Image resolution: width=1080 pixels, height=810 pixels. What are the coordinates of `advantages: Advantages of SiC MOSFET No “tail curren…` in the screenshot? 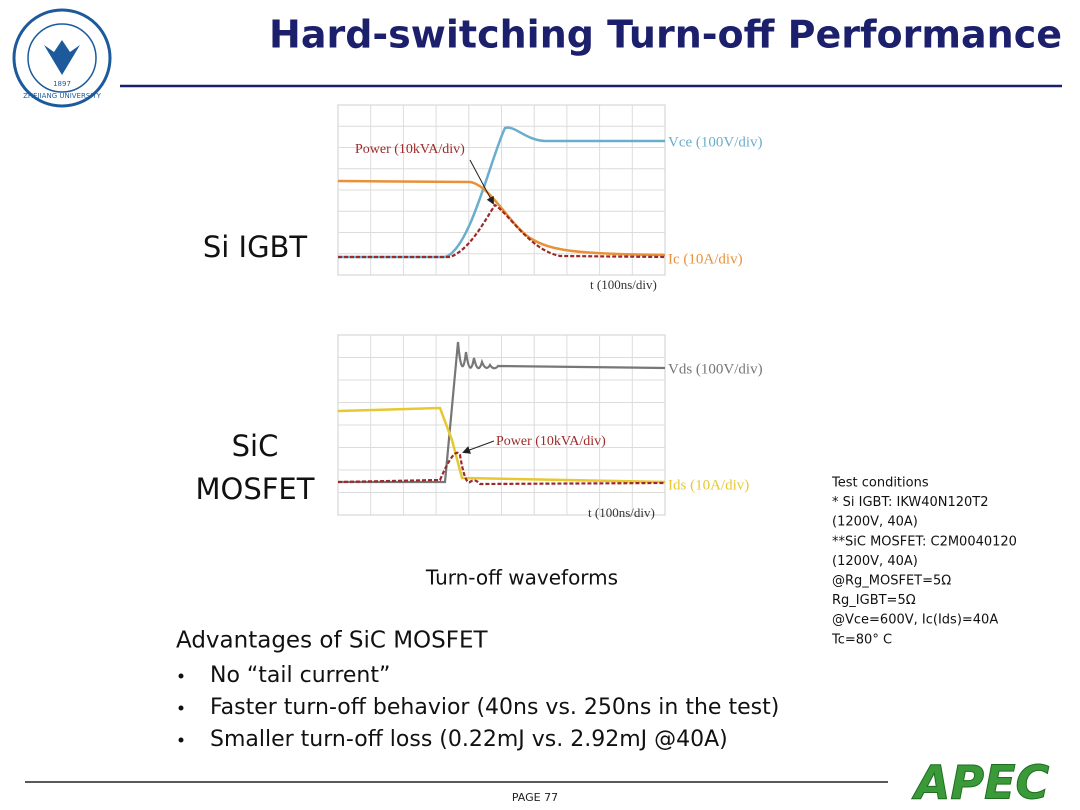 It's located at (477, 690).